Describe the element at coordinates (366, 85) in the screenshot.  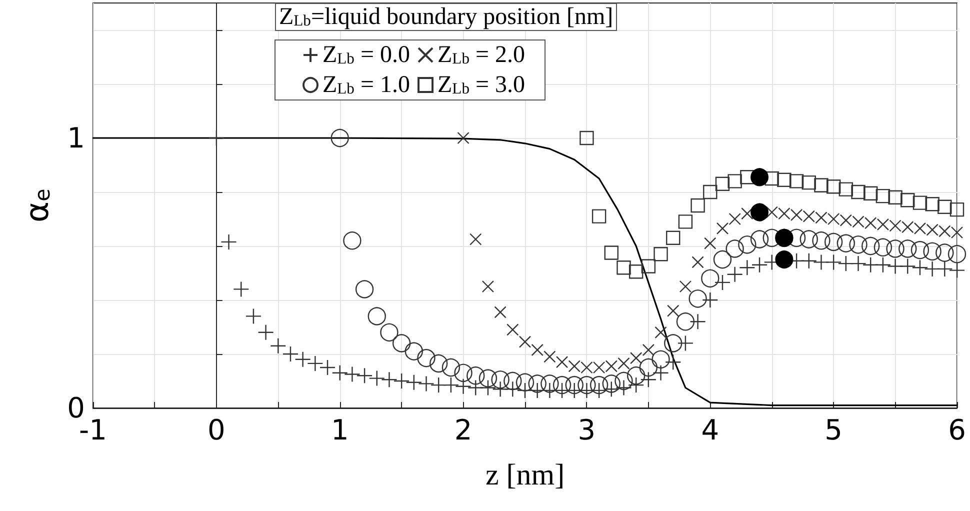
I see `legend-label: ZLb = 1.0` at that location.